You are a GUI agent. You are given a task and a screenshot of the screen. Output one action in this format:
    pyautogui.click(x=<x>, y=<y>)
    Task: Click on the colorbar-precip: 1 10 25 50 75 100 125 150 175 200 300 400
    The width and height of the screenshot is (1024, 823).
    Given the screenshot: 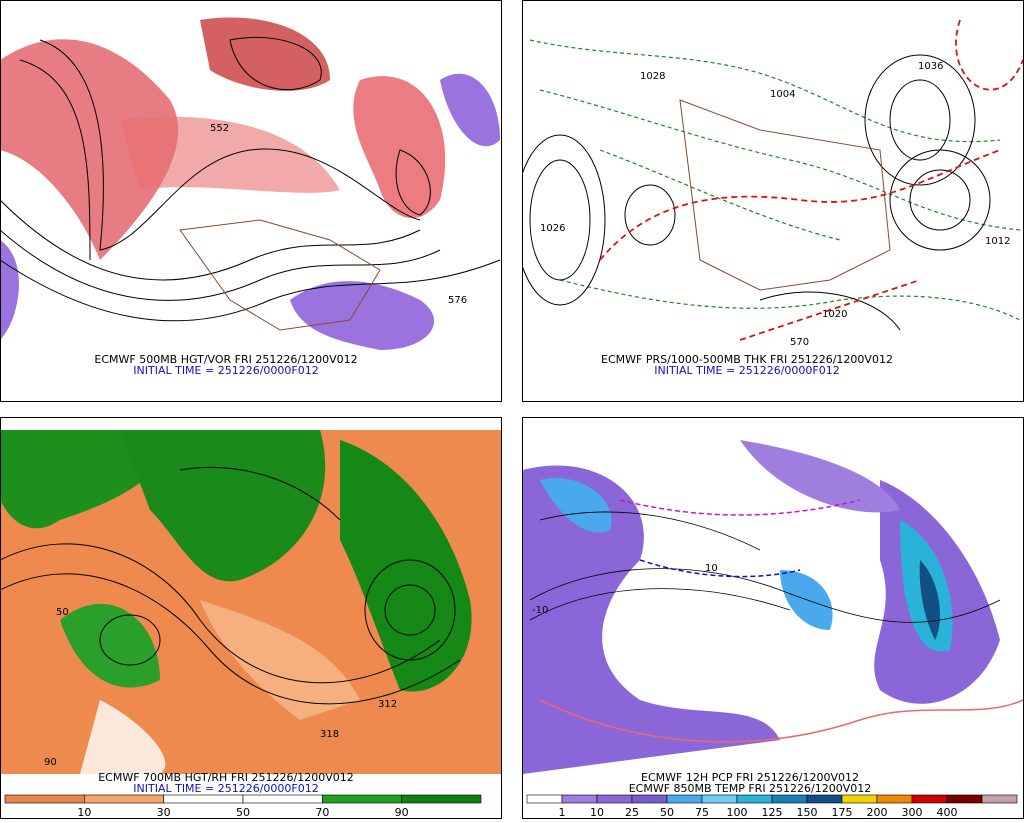 What is the action you would take?
    pyautogui.click(x=772, y=806)
    